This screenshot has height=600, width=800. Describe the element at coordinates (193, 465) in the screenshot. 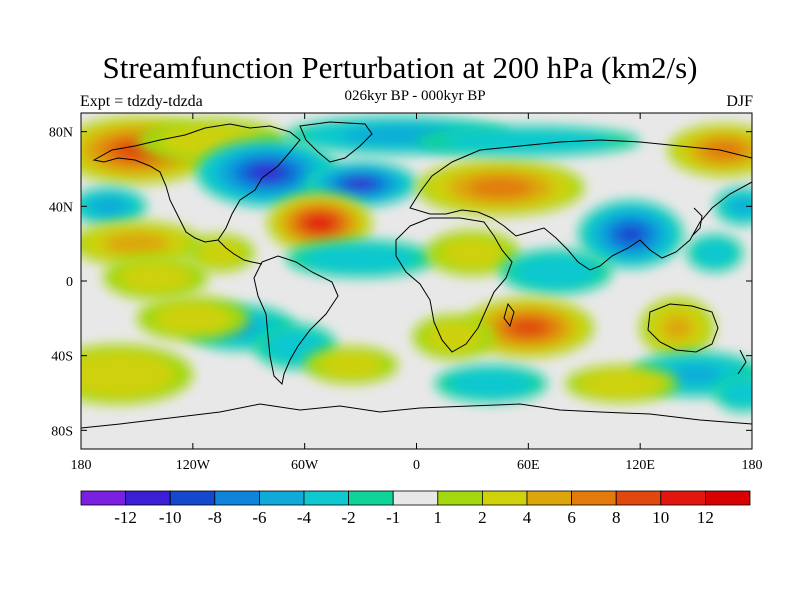

I see `x-tick-label: 120W` at that location.